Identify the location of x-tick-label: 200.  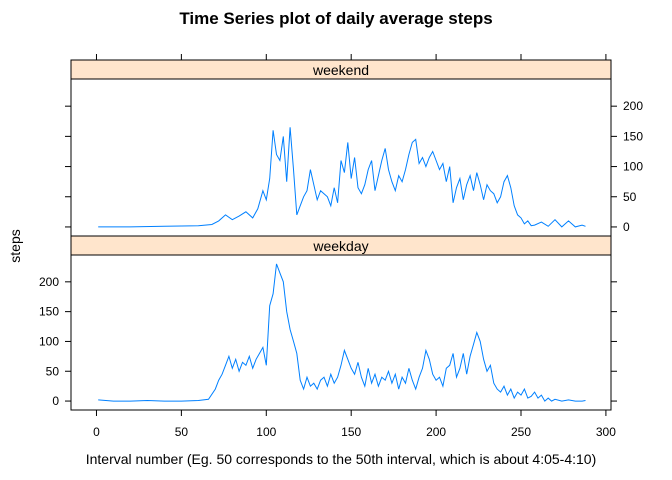
(436, 432).